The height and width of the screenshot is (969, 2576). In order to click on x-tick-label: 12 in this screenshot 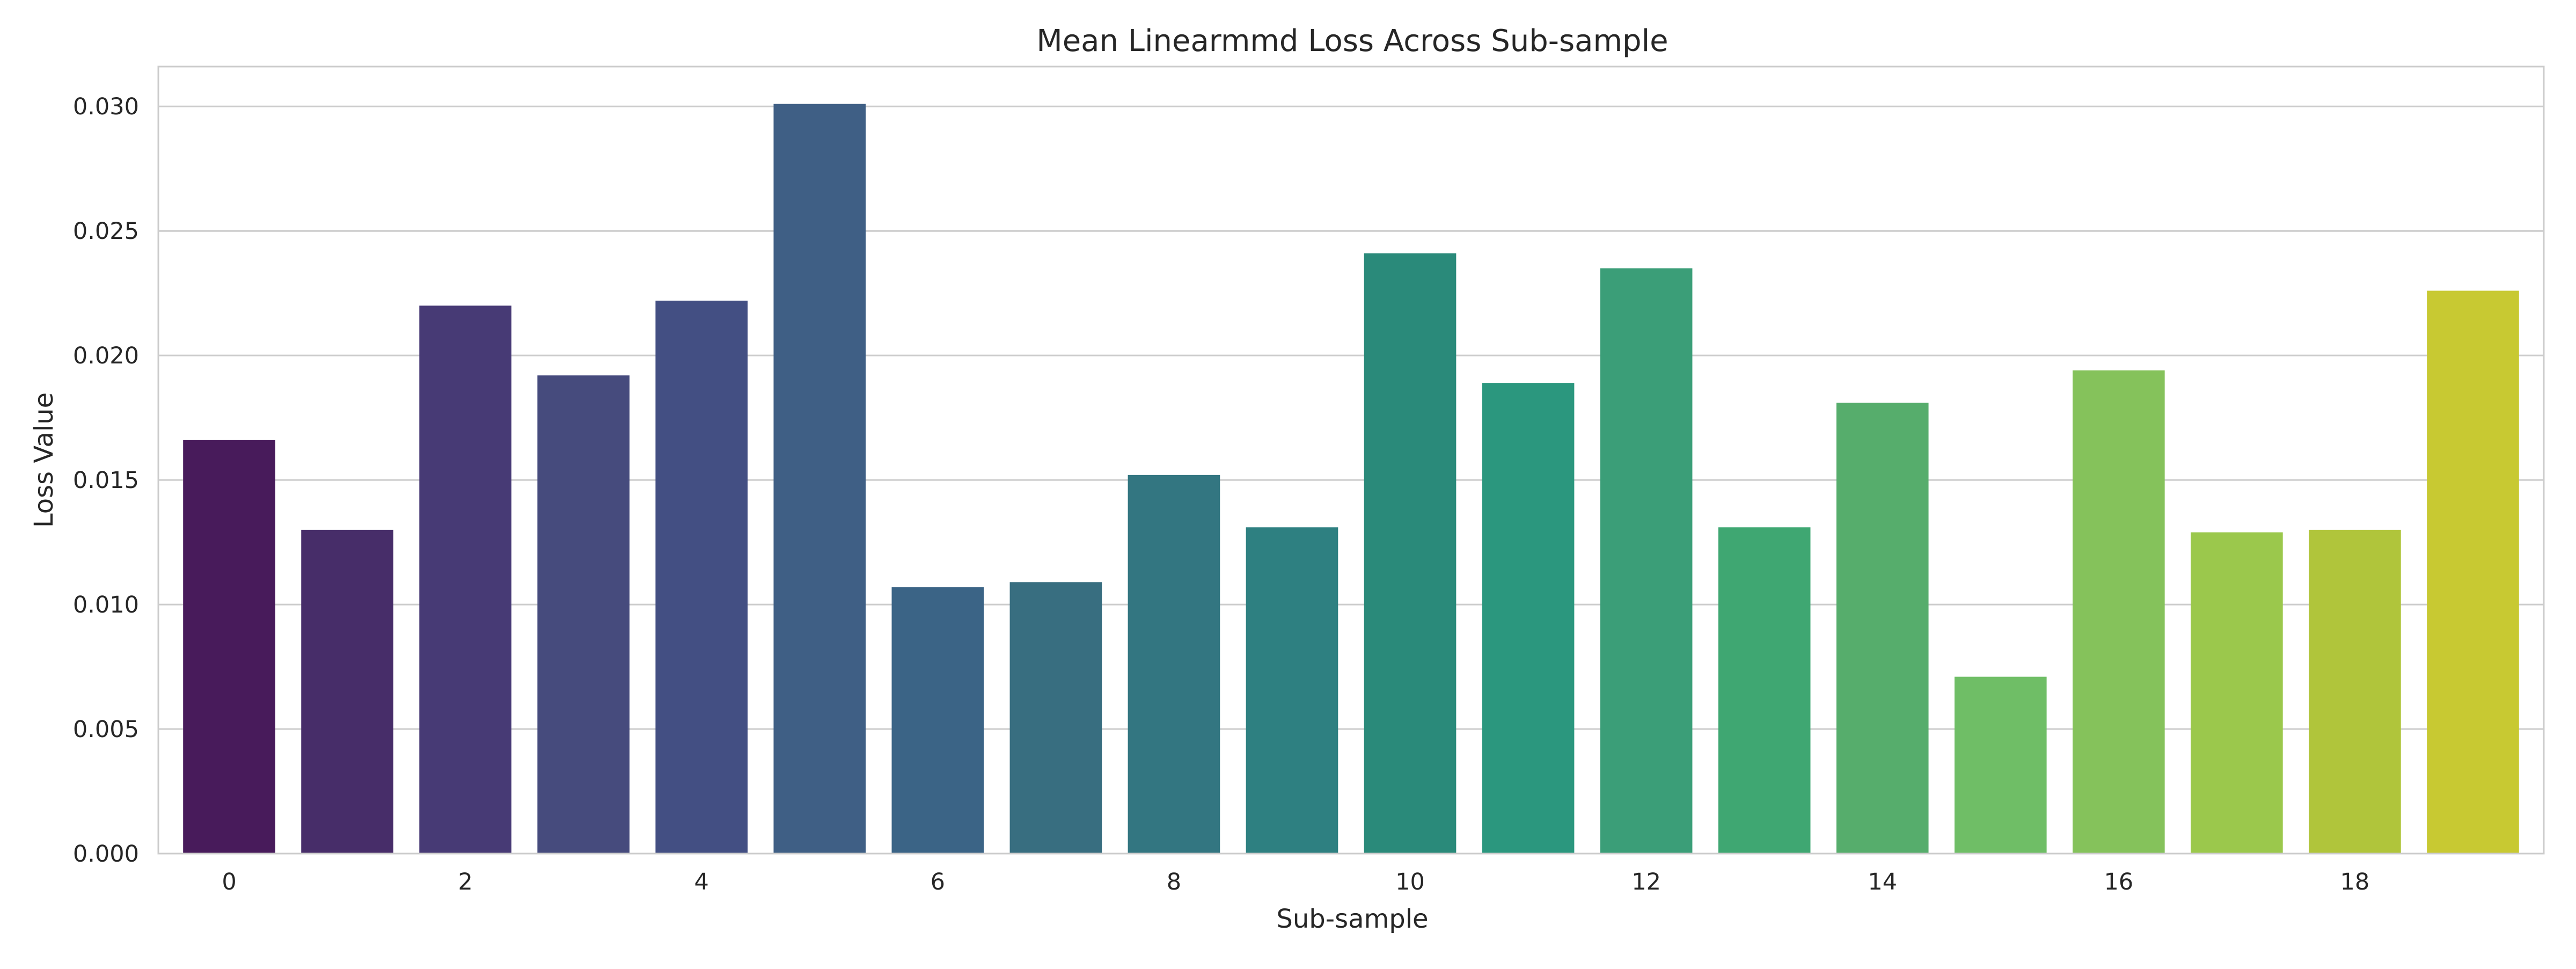, I will do `click(1646, 882)`.